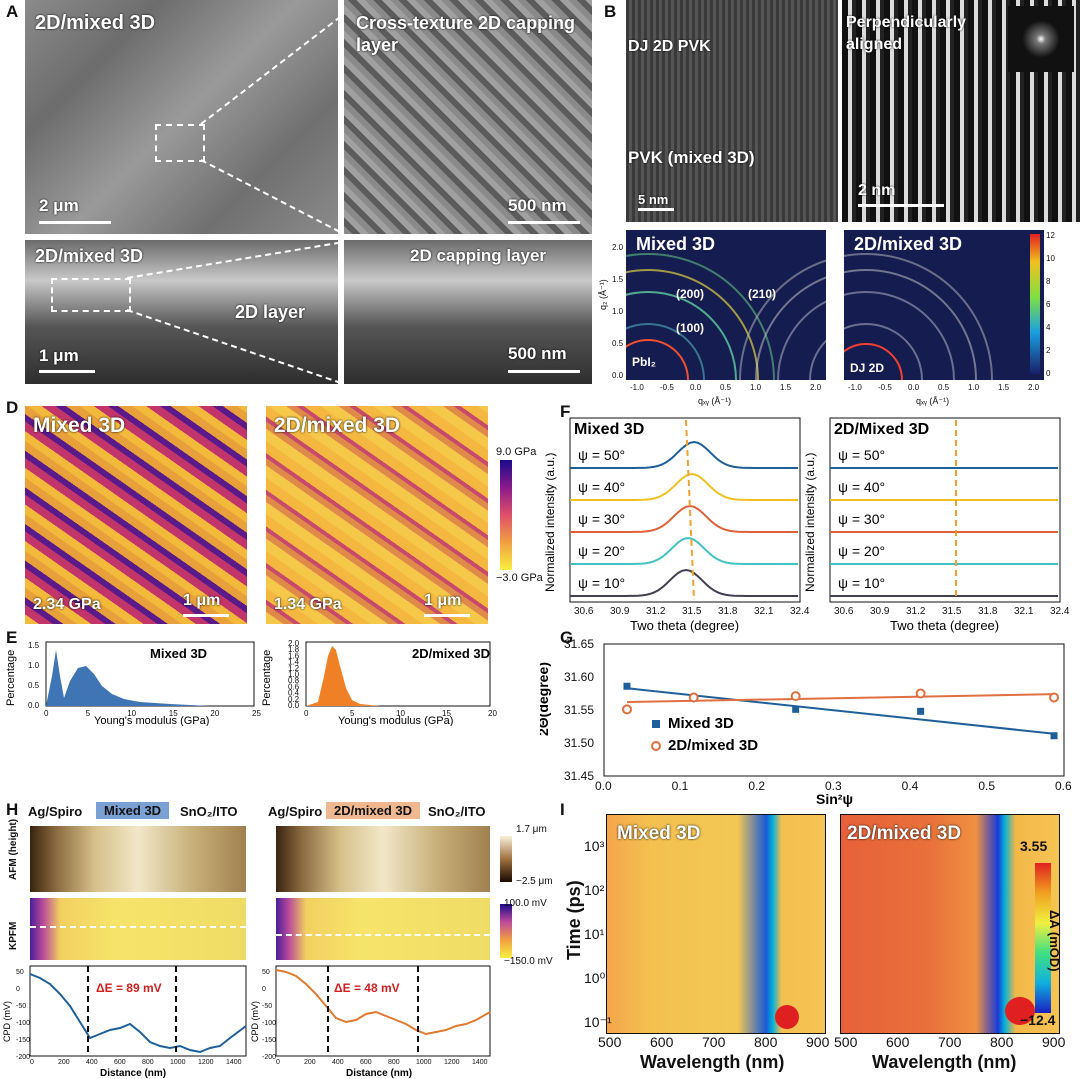  I want to click on panel-b-label: B, so click(610, 11).